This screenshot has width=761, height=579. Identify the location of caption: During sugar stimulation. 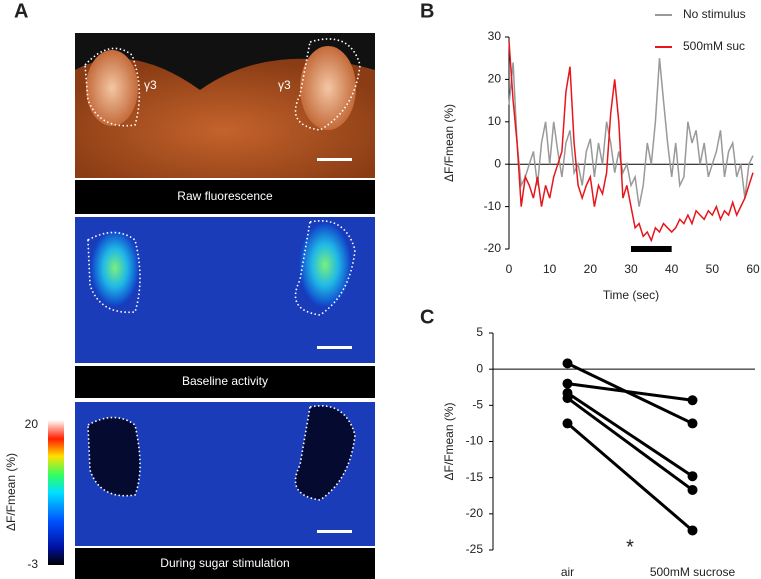
(224, 563).